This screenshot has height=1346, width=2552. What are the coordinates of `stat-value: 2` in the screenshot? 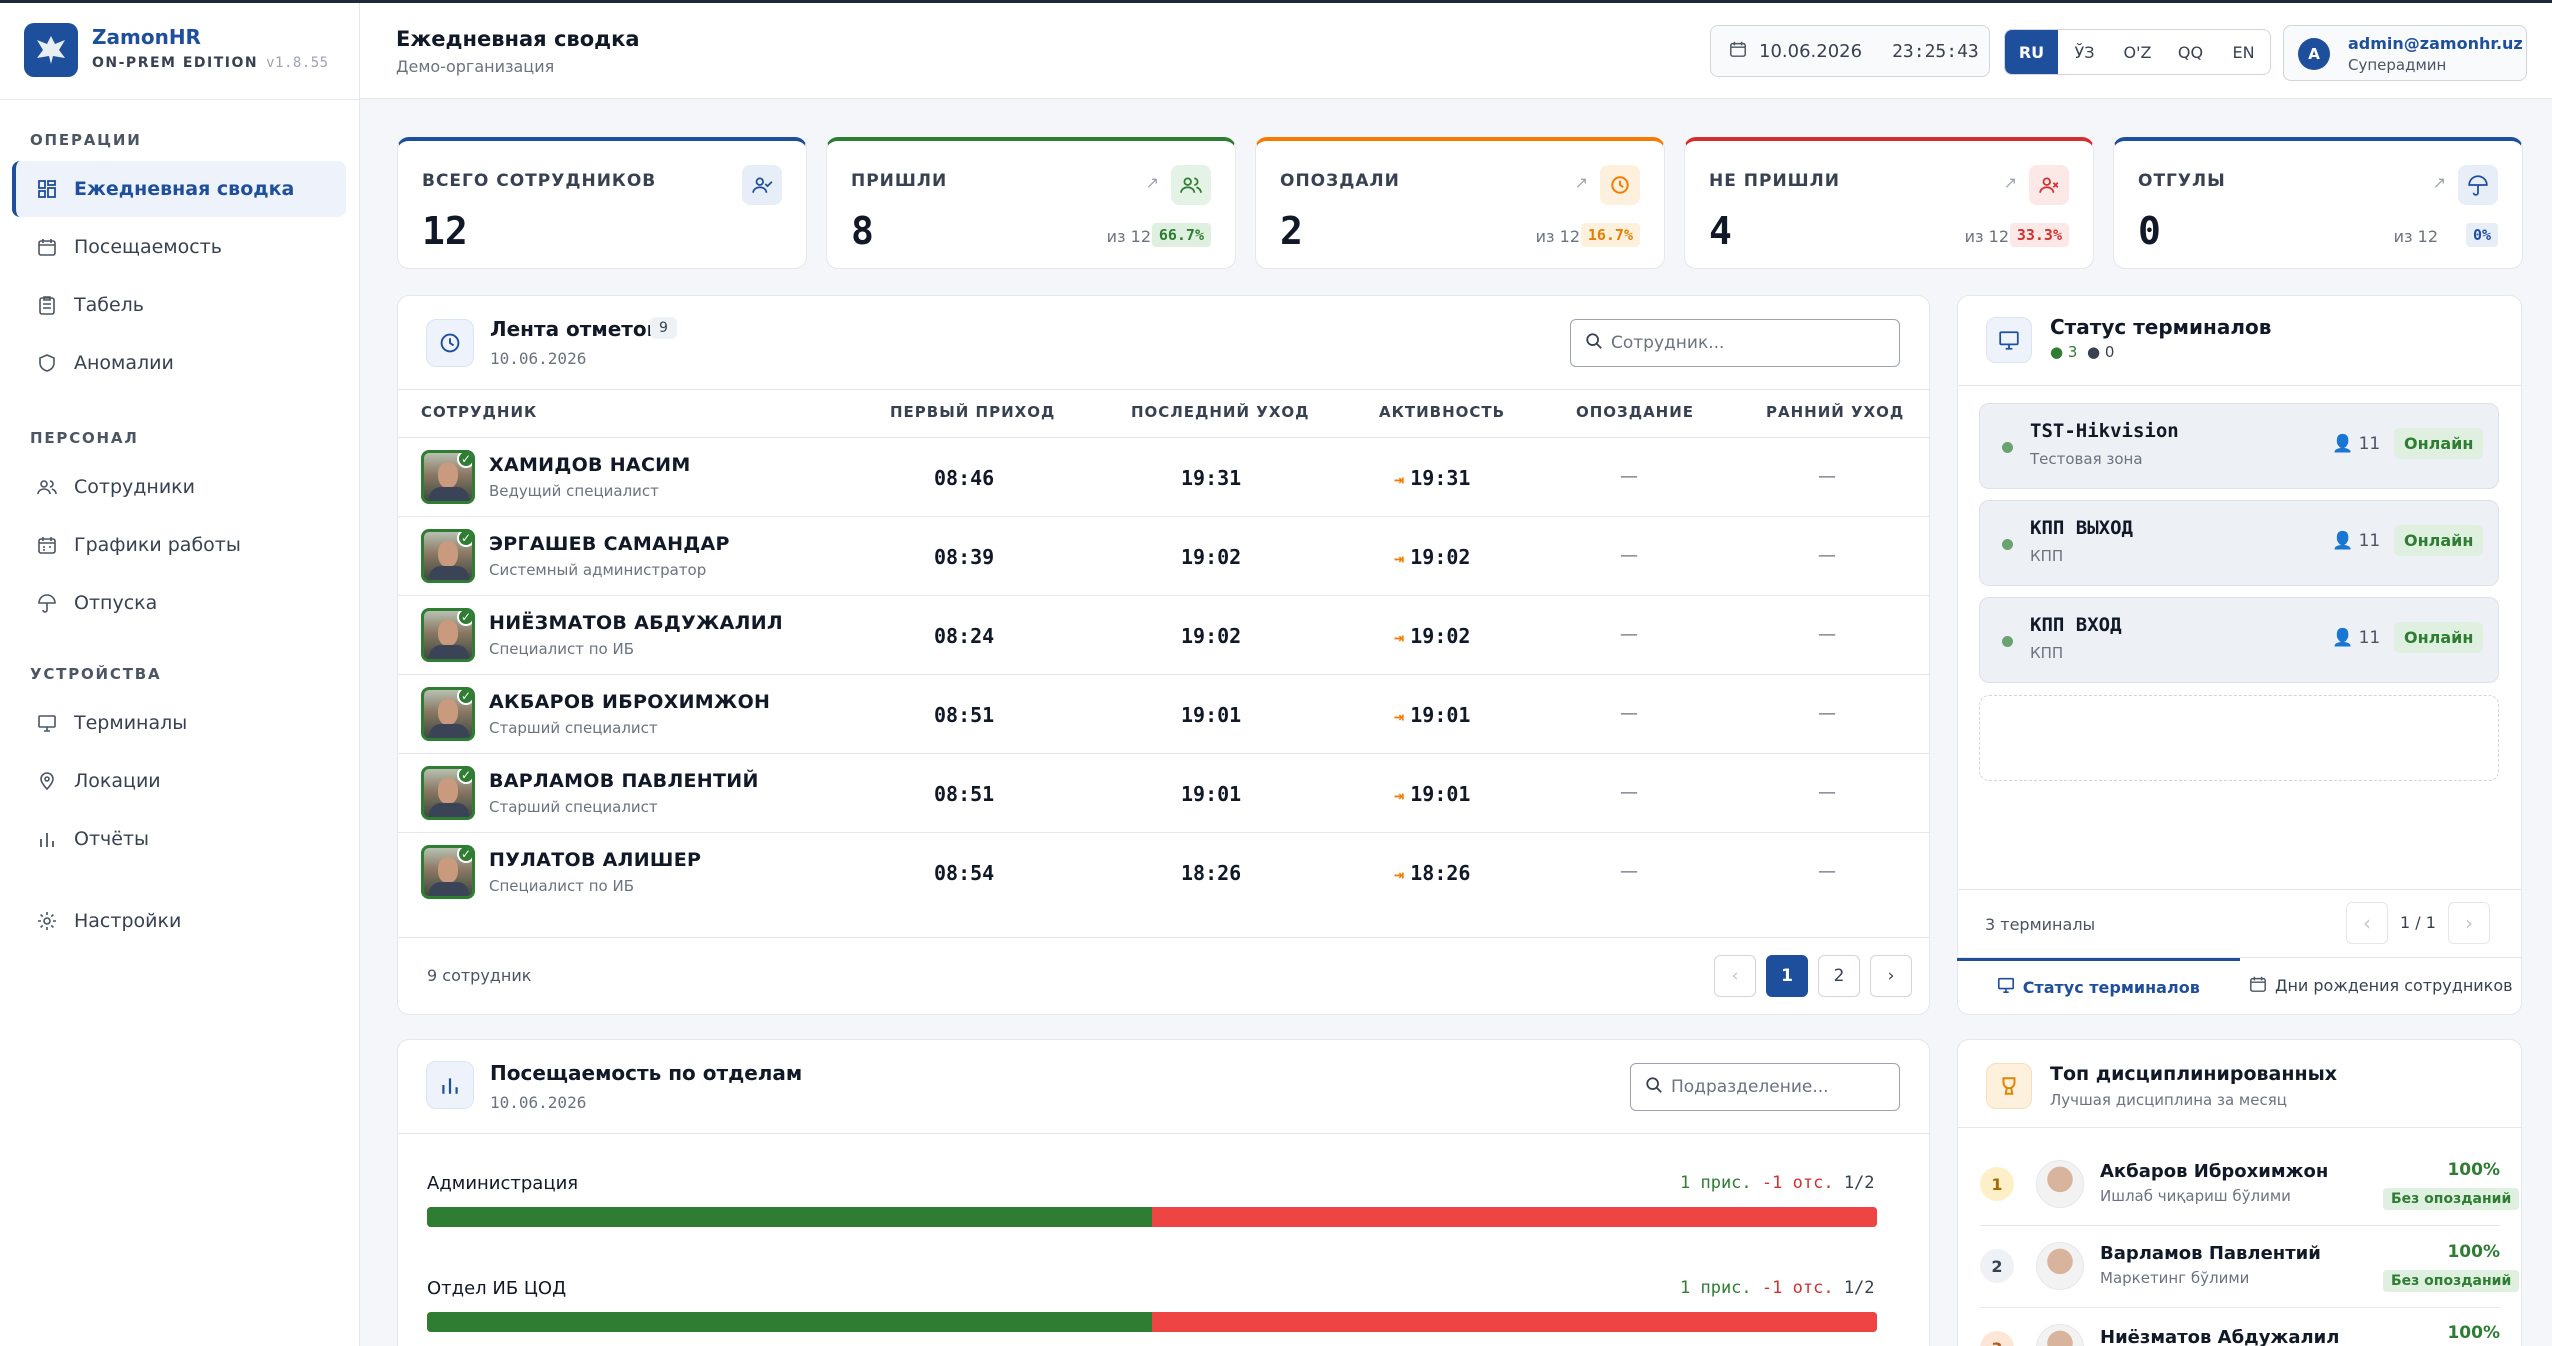 It's located at (1291, 231).